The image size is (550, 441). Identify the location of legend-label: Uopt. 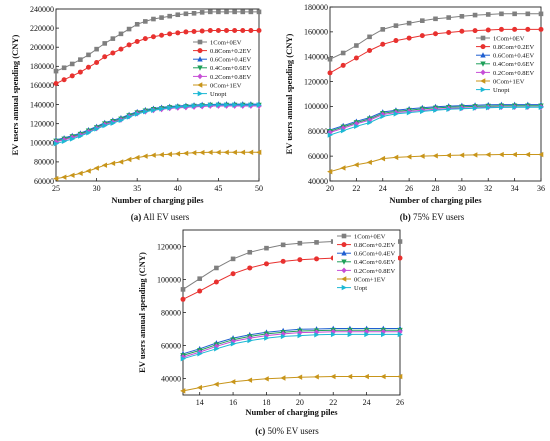
(360, 288).